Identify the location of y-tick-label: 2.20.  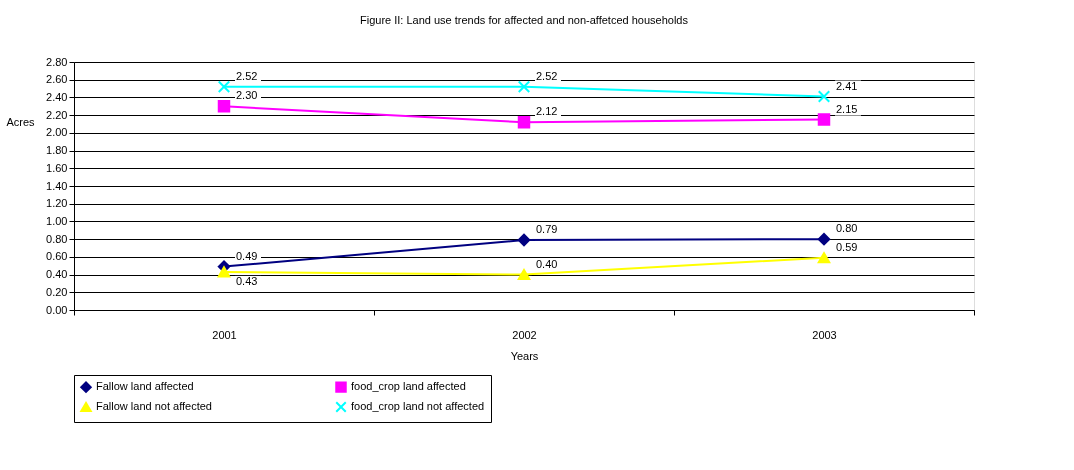
(57, 114).